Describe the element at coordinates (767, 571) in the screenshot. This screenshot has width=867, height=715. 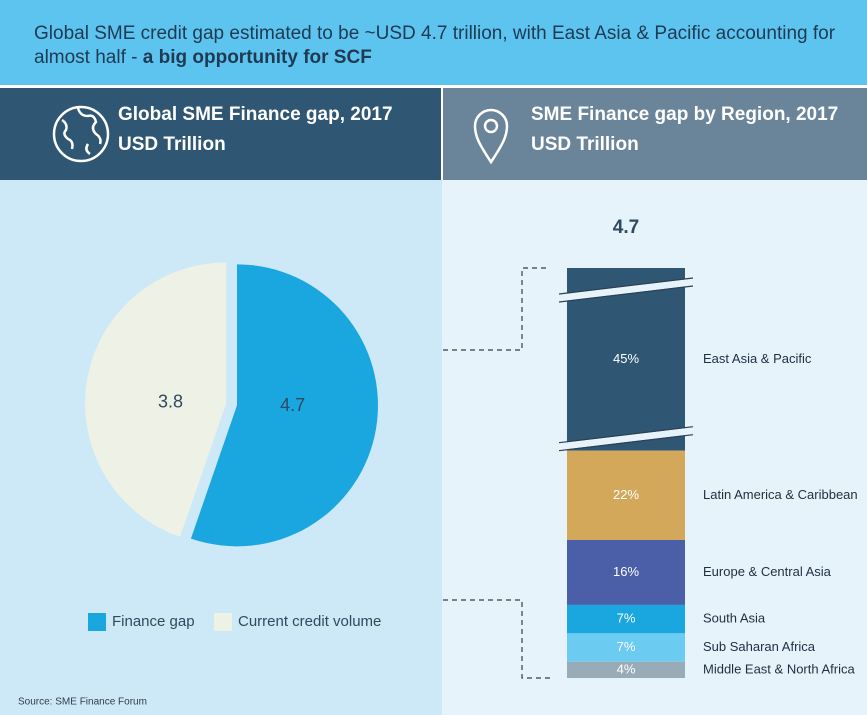
I see `region-label: Europe & Central Asia` at that location.